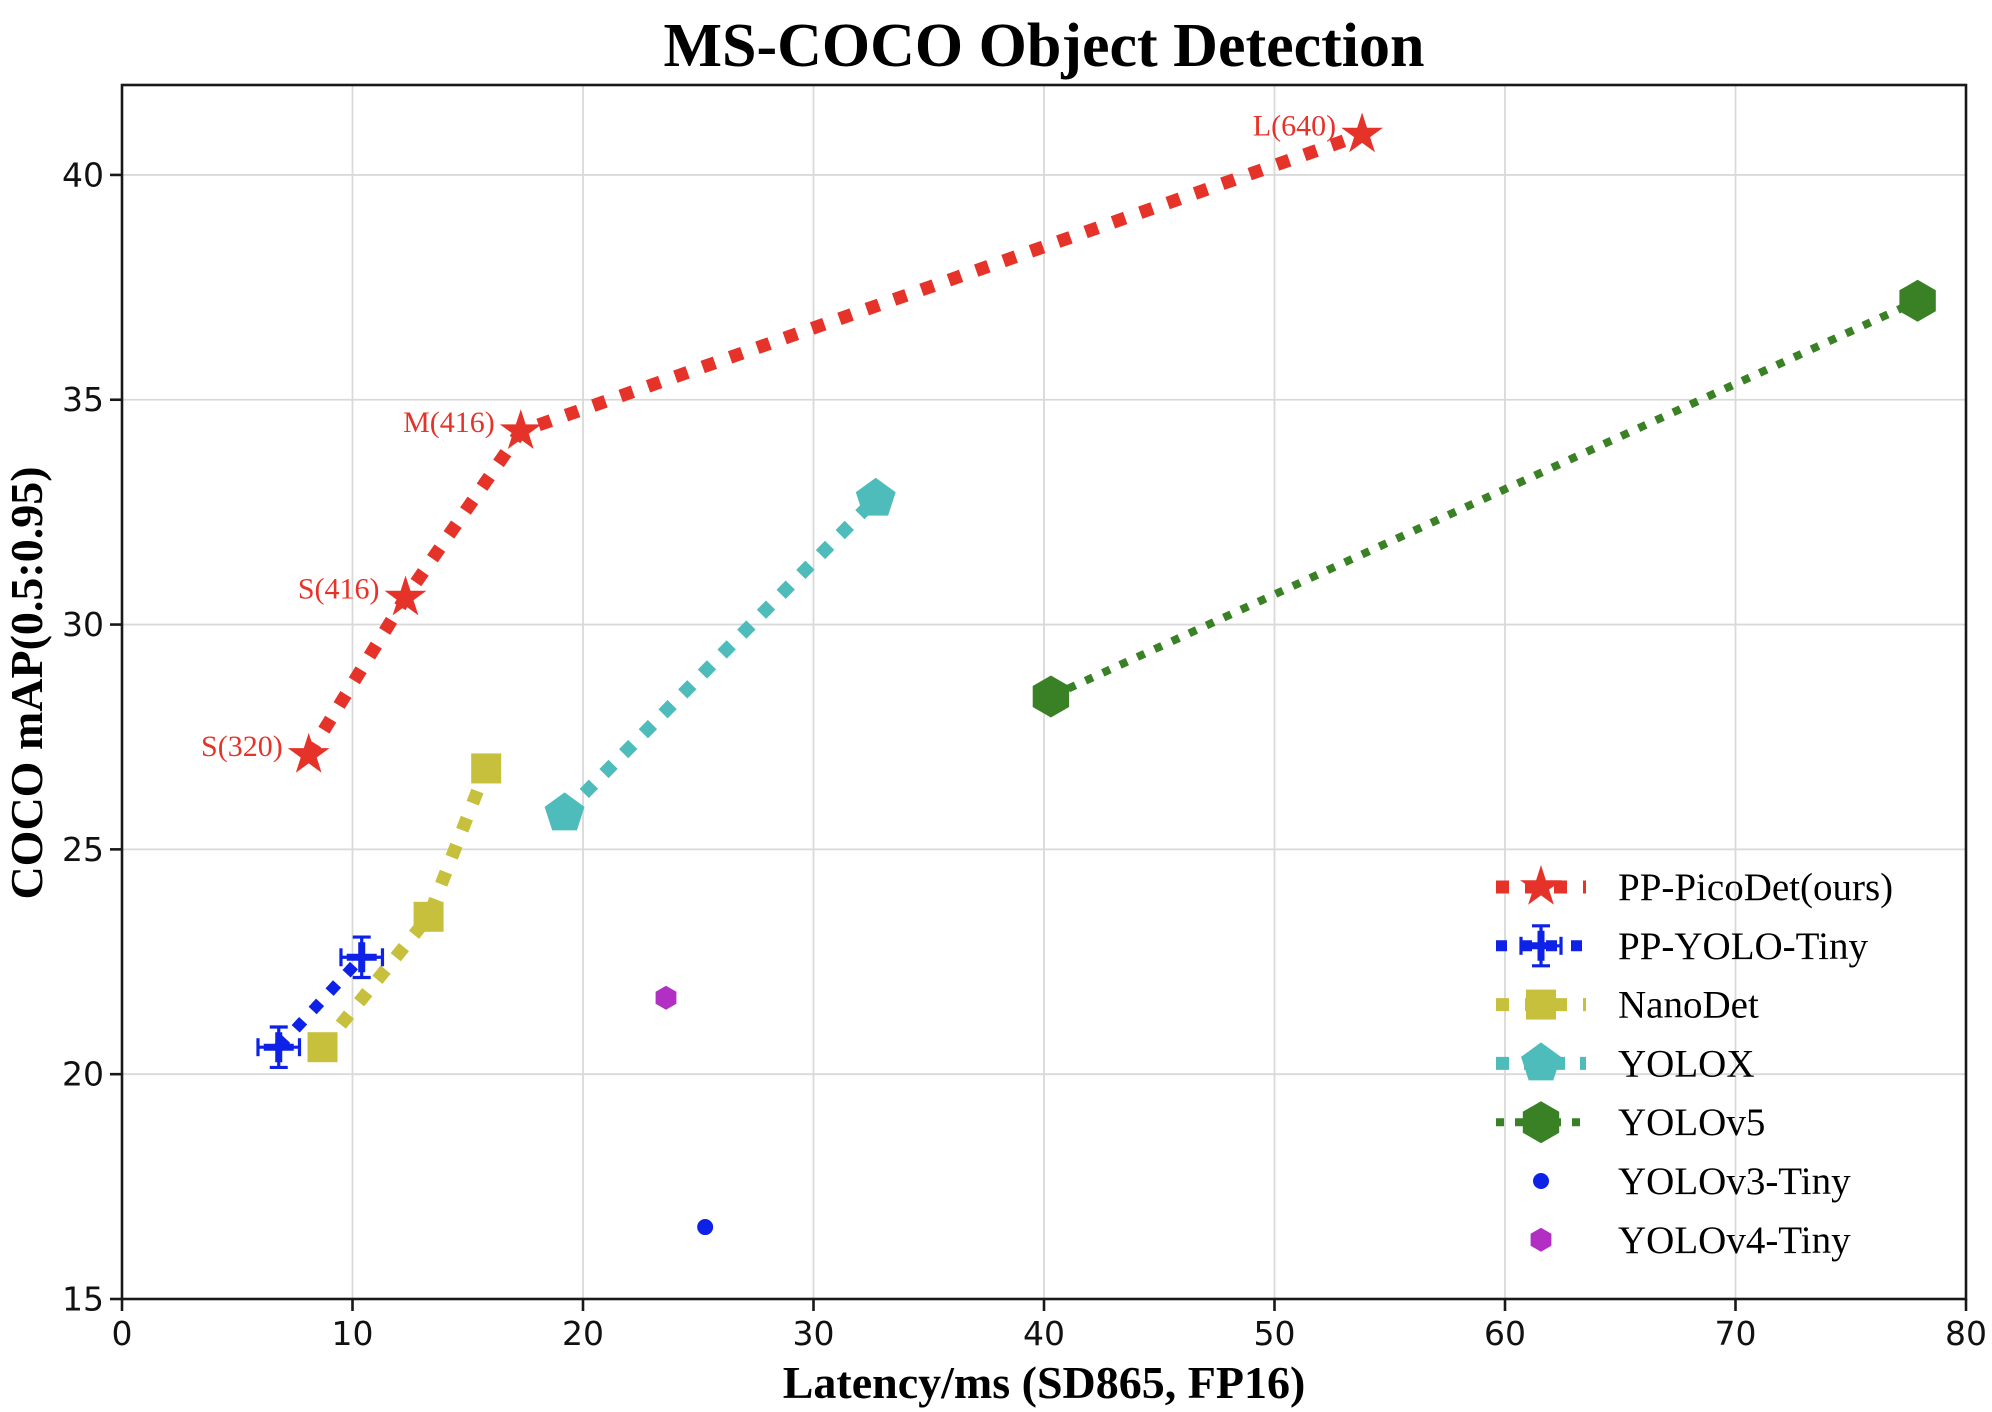 The image size is (1992, 1412). I want to click on x-tick-label-40: 40, so click(1044, 1333).